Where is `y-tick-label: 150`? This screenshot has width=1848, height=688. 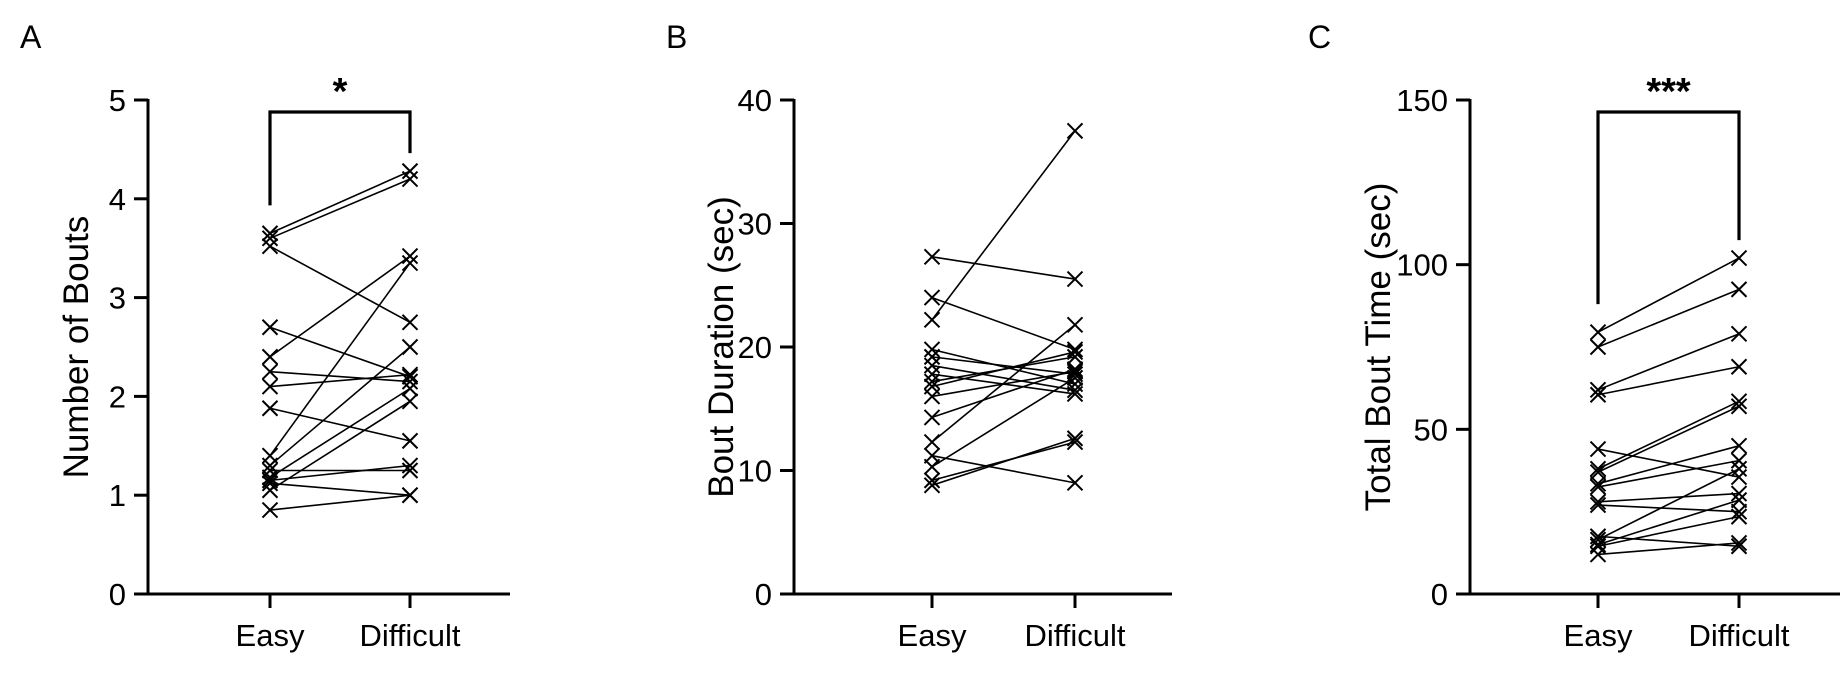
y-tick-label: 150 is located at coordinates (1422, 100).